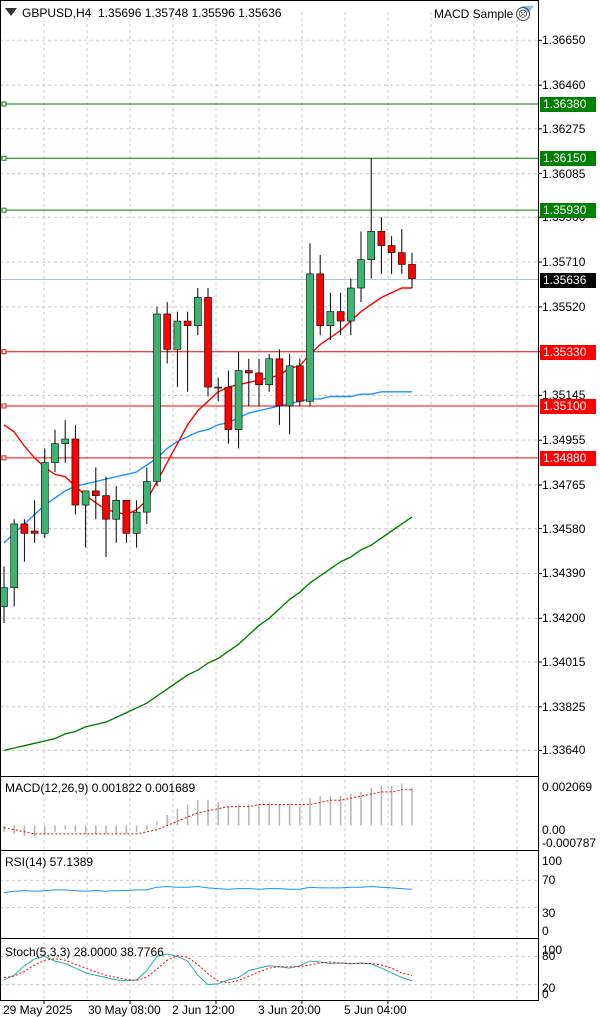 This screenshot has width=600, height=1017. I want to click on stoch-d-line, so click(208, 969).